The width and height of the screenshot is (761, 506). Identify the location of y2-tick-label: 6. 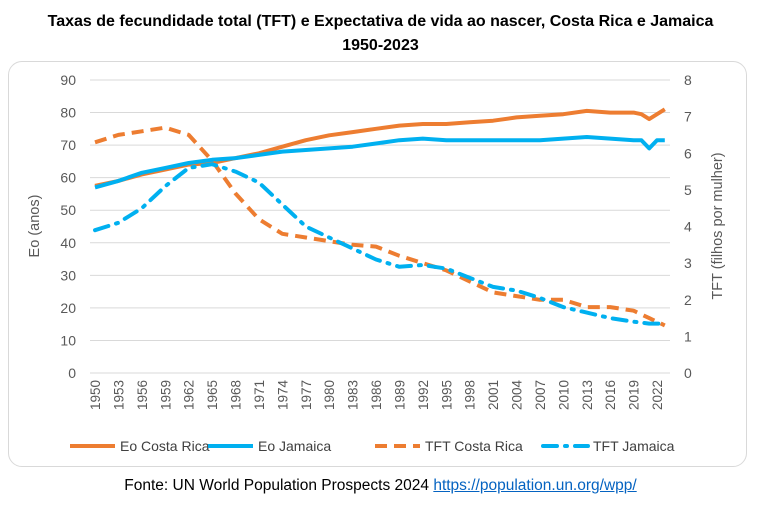
(688, 153).